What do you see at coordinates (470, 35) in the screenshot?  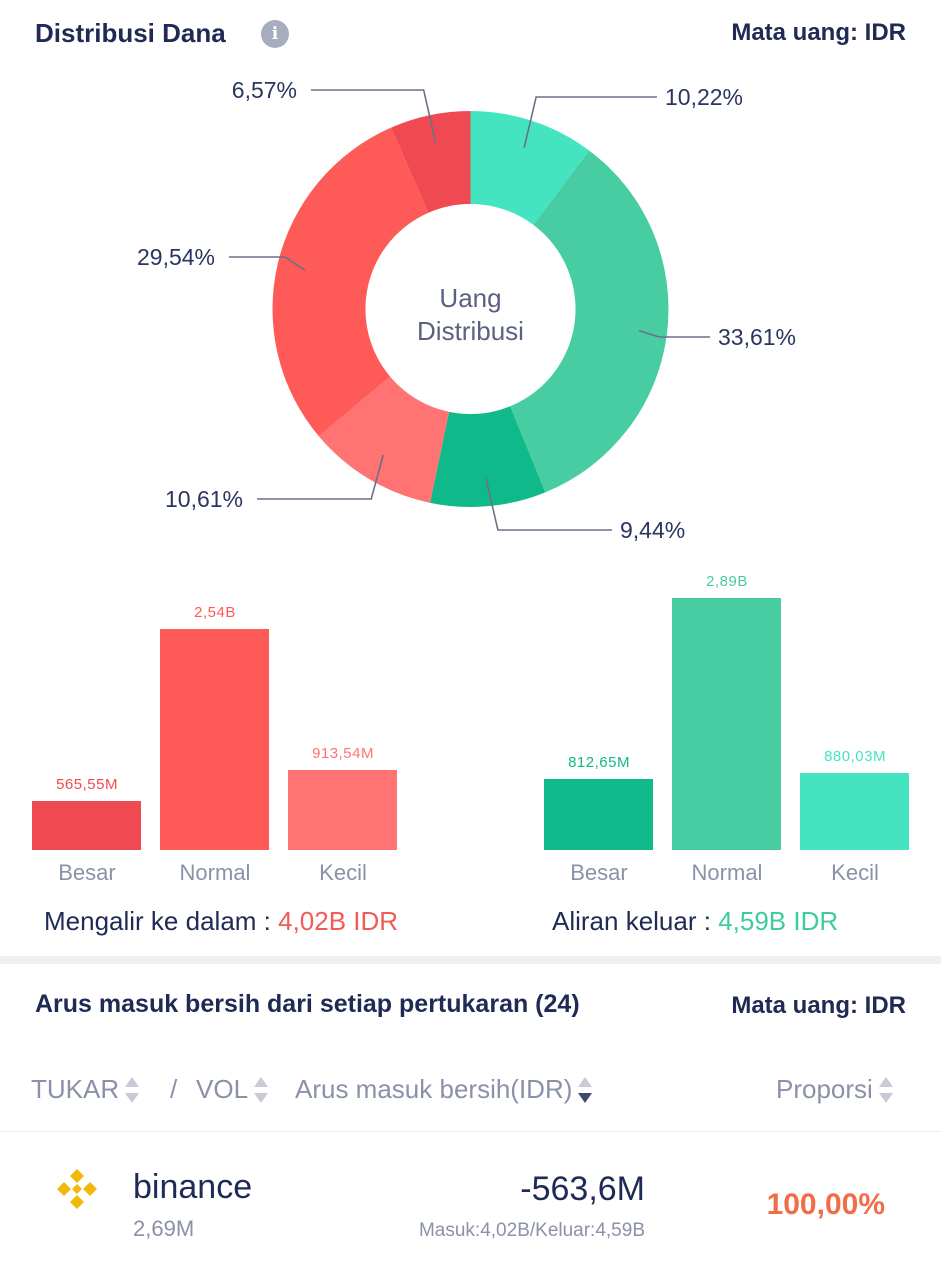 I see `header: Distribusi Dana i Mata uang: IDR` at bounding box center [470, 35].